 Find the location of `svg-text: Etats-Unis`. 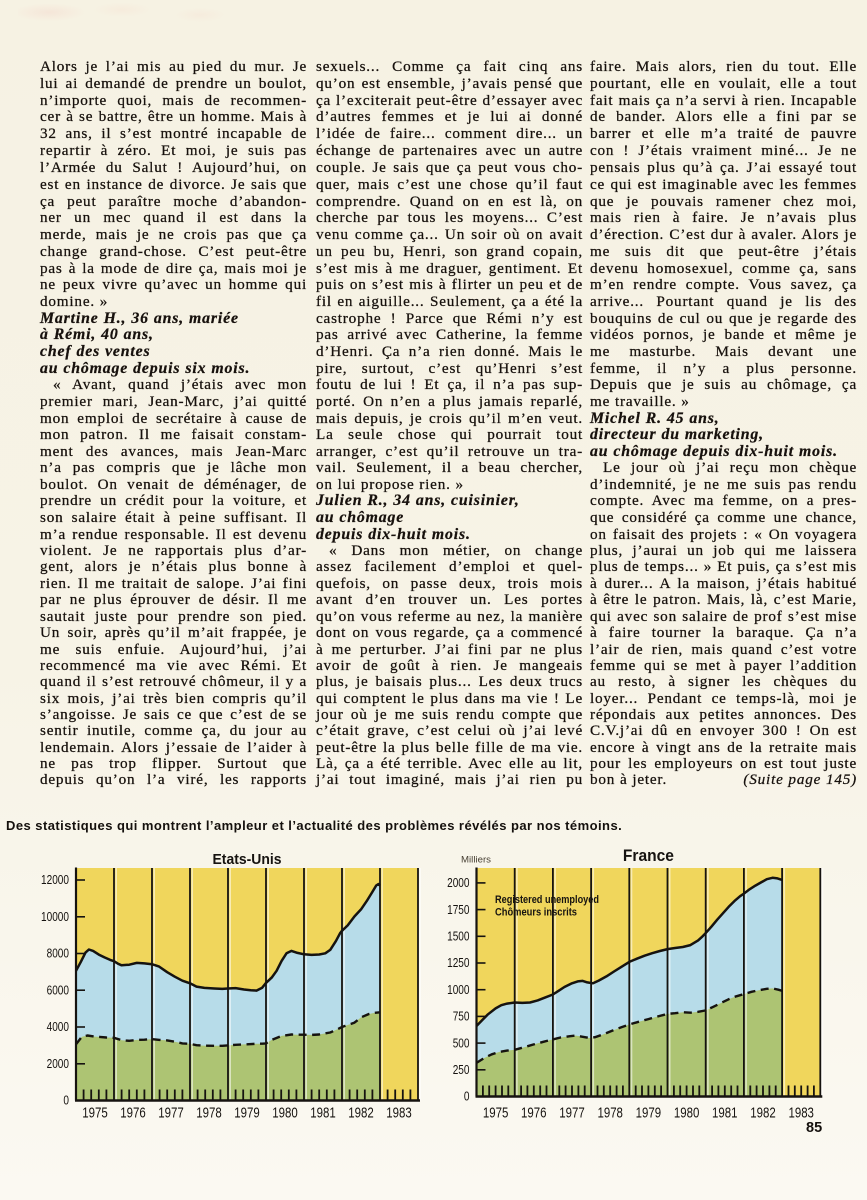

svg-text: Etats-Unis is located at coordinates (247, 860).